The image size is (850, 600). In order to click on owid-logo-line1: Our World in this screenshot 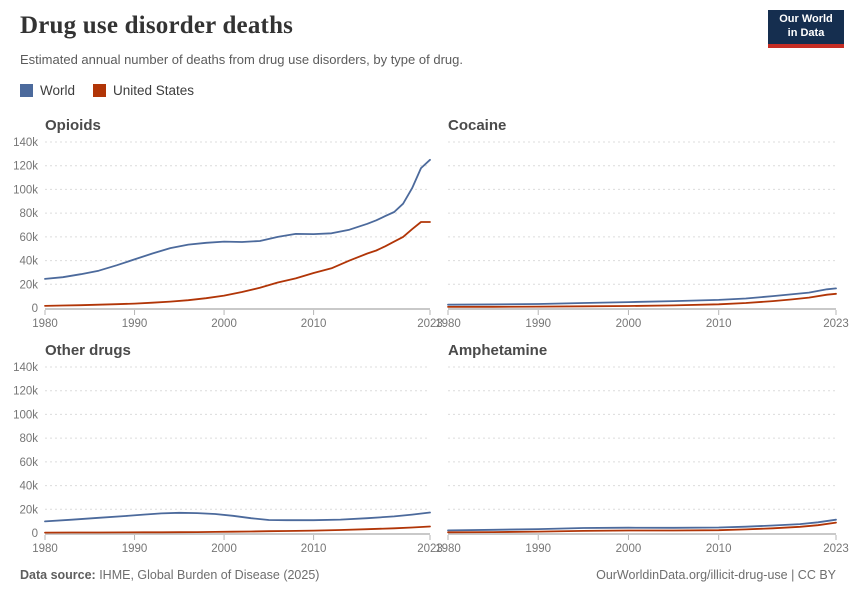, I will do `click(806, 19)`.